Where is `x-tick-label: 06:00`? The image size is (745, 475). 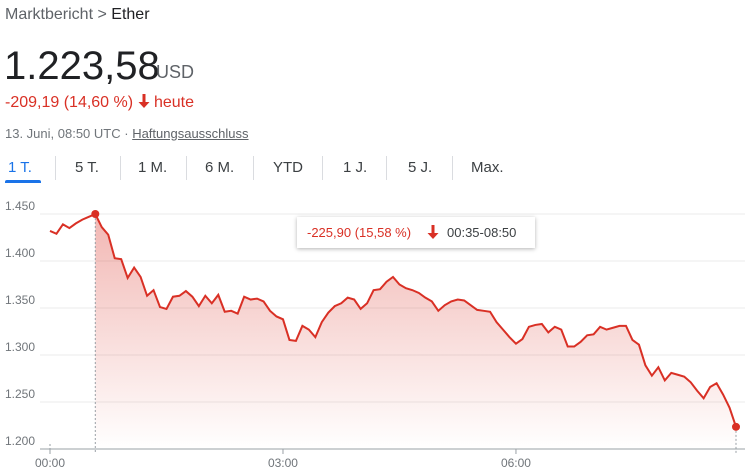 x-tick-label: 06:00 is located at coordinates (516, 463).